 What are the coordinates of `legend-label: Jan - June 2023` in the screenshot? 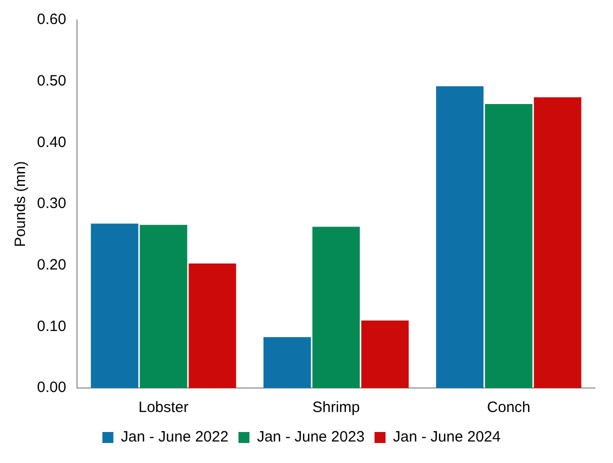 It's located at (310, 437).